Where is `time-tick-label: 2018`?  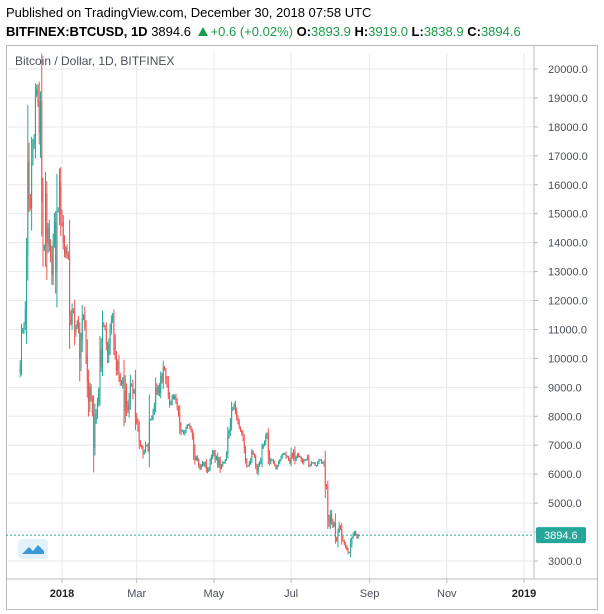 time-tick-label: 2018 is located at coordinates (62, 594).